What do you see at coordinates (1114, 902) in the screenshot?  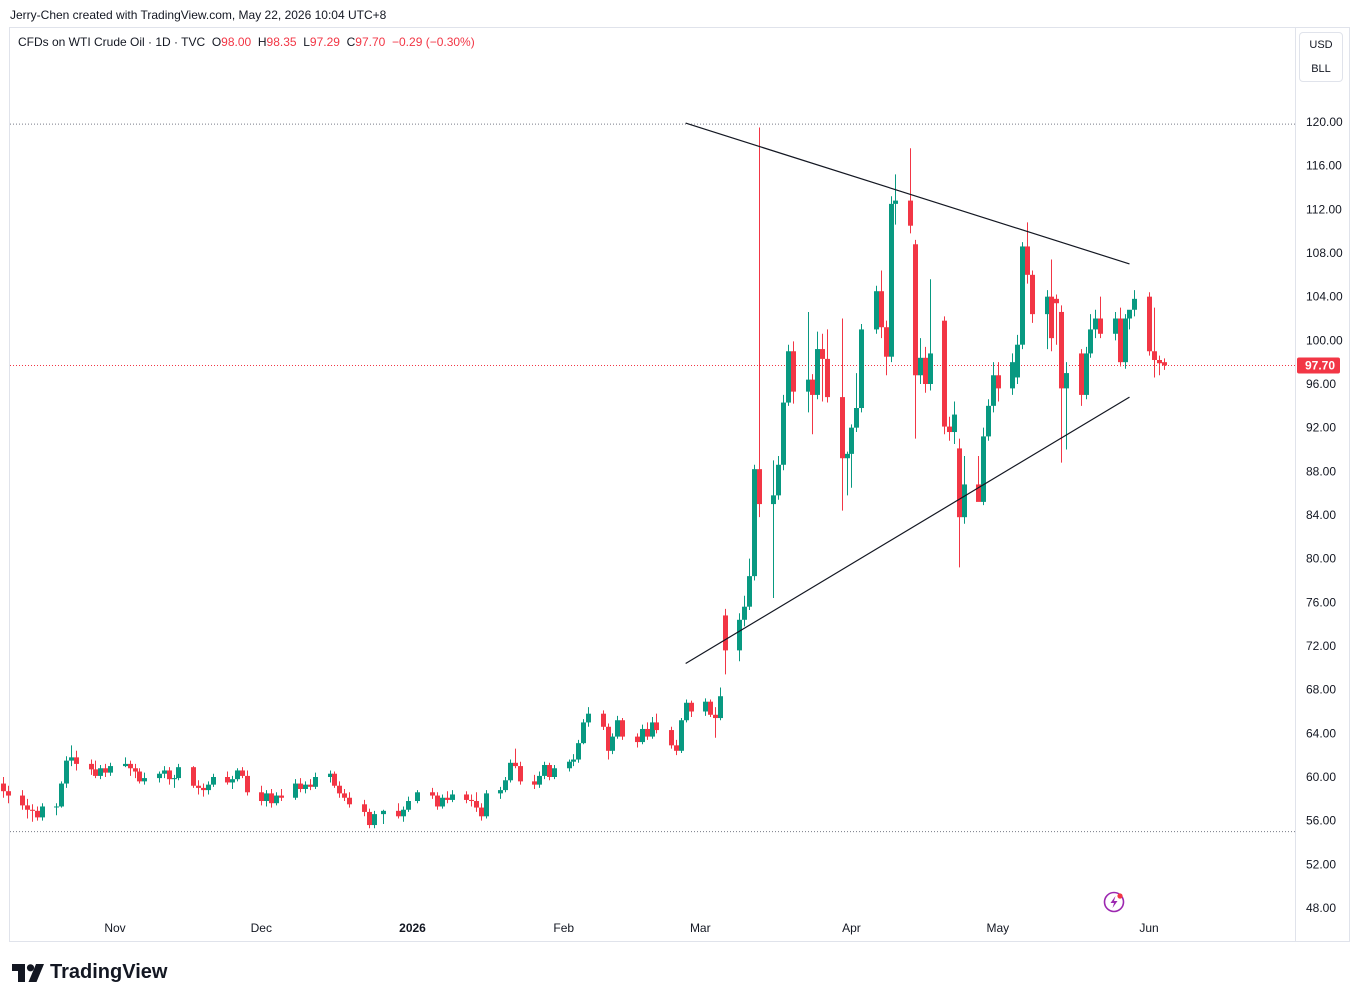 I see `lightning-icon` at bounding box center [1114, 902].